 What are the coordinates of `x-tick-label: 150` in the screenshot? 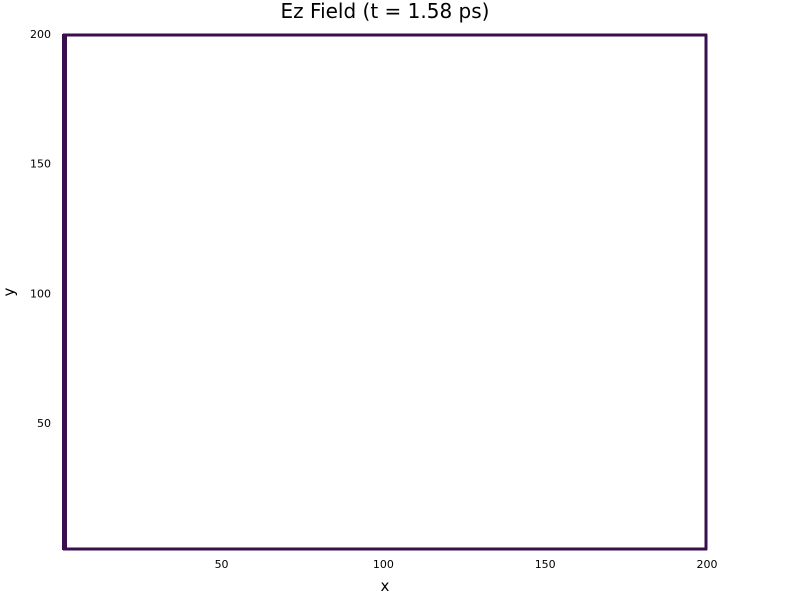 It's located at (545, 564).